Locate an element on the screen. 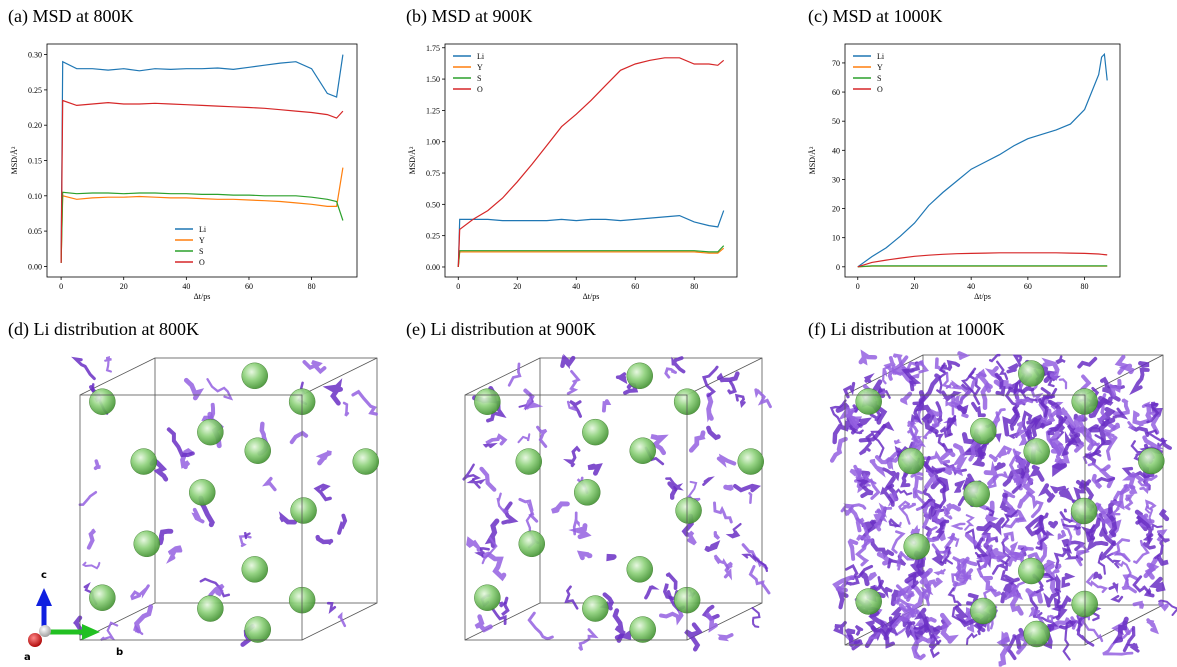 This screenshot has height=667, width=1177. axis-label: a is located at coordinates (27, 657).